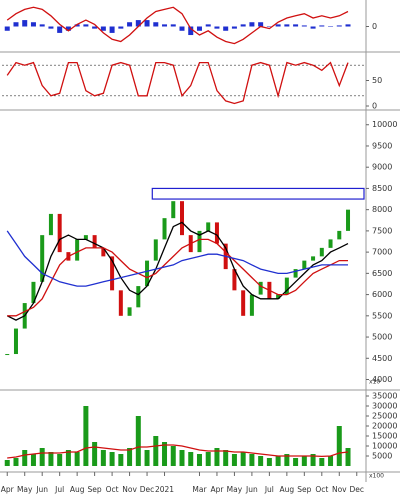 The width and height of the screenshot is (400, 496). What do you see at coordinates (376, 476) in the screenshot?
I see `unit-label: x100` at bounding box center [376, 476].